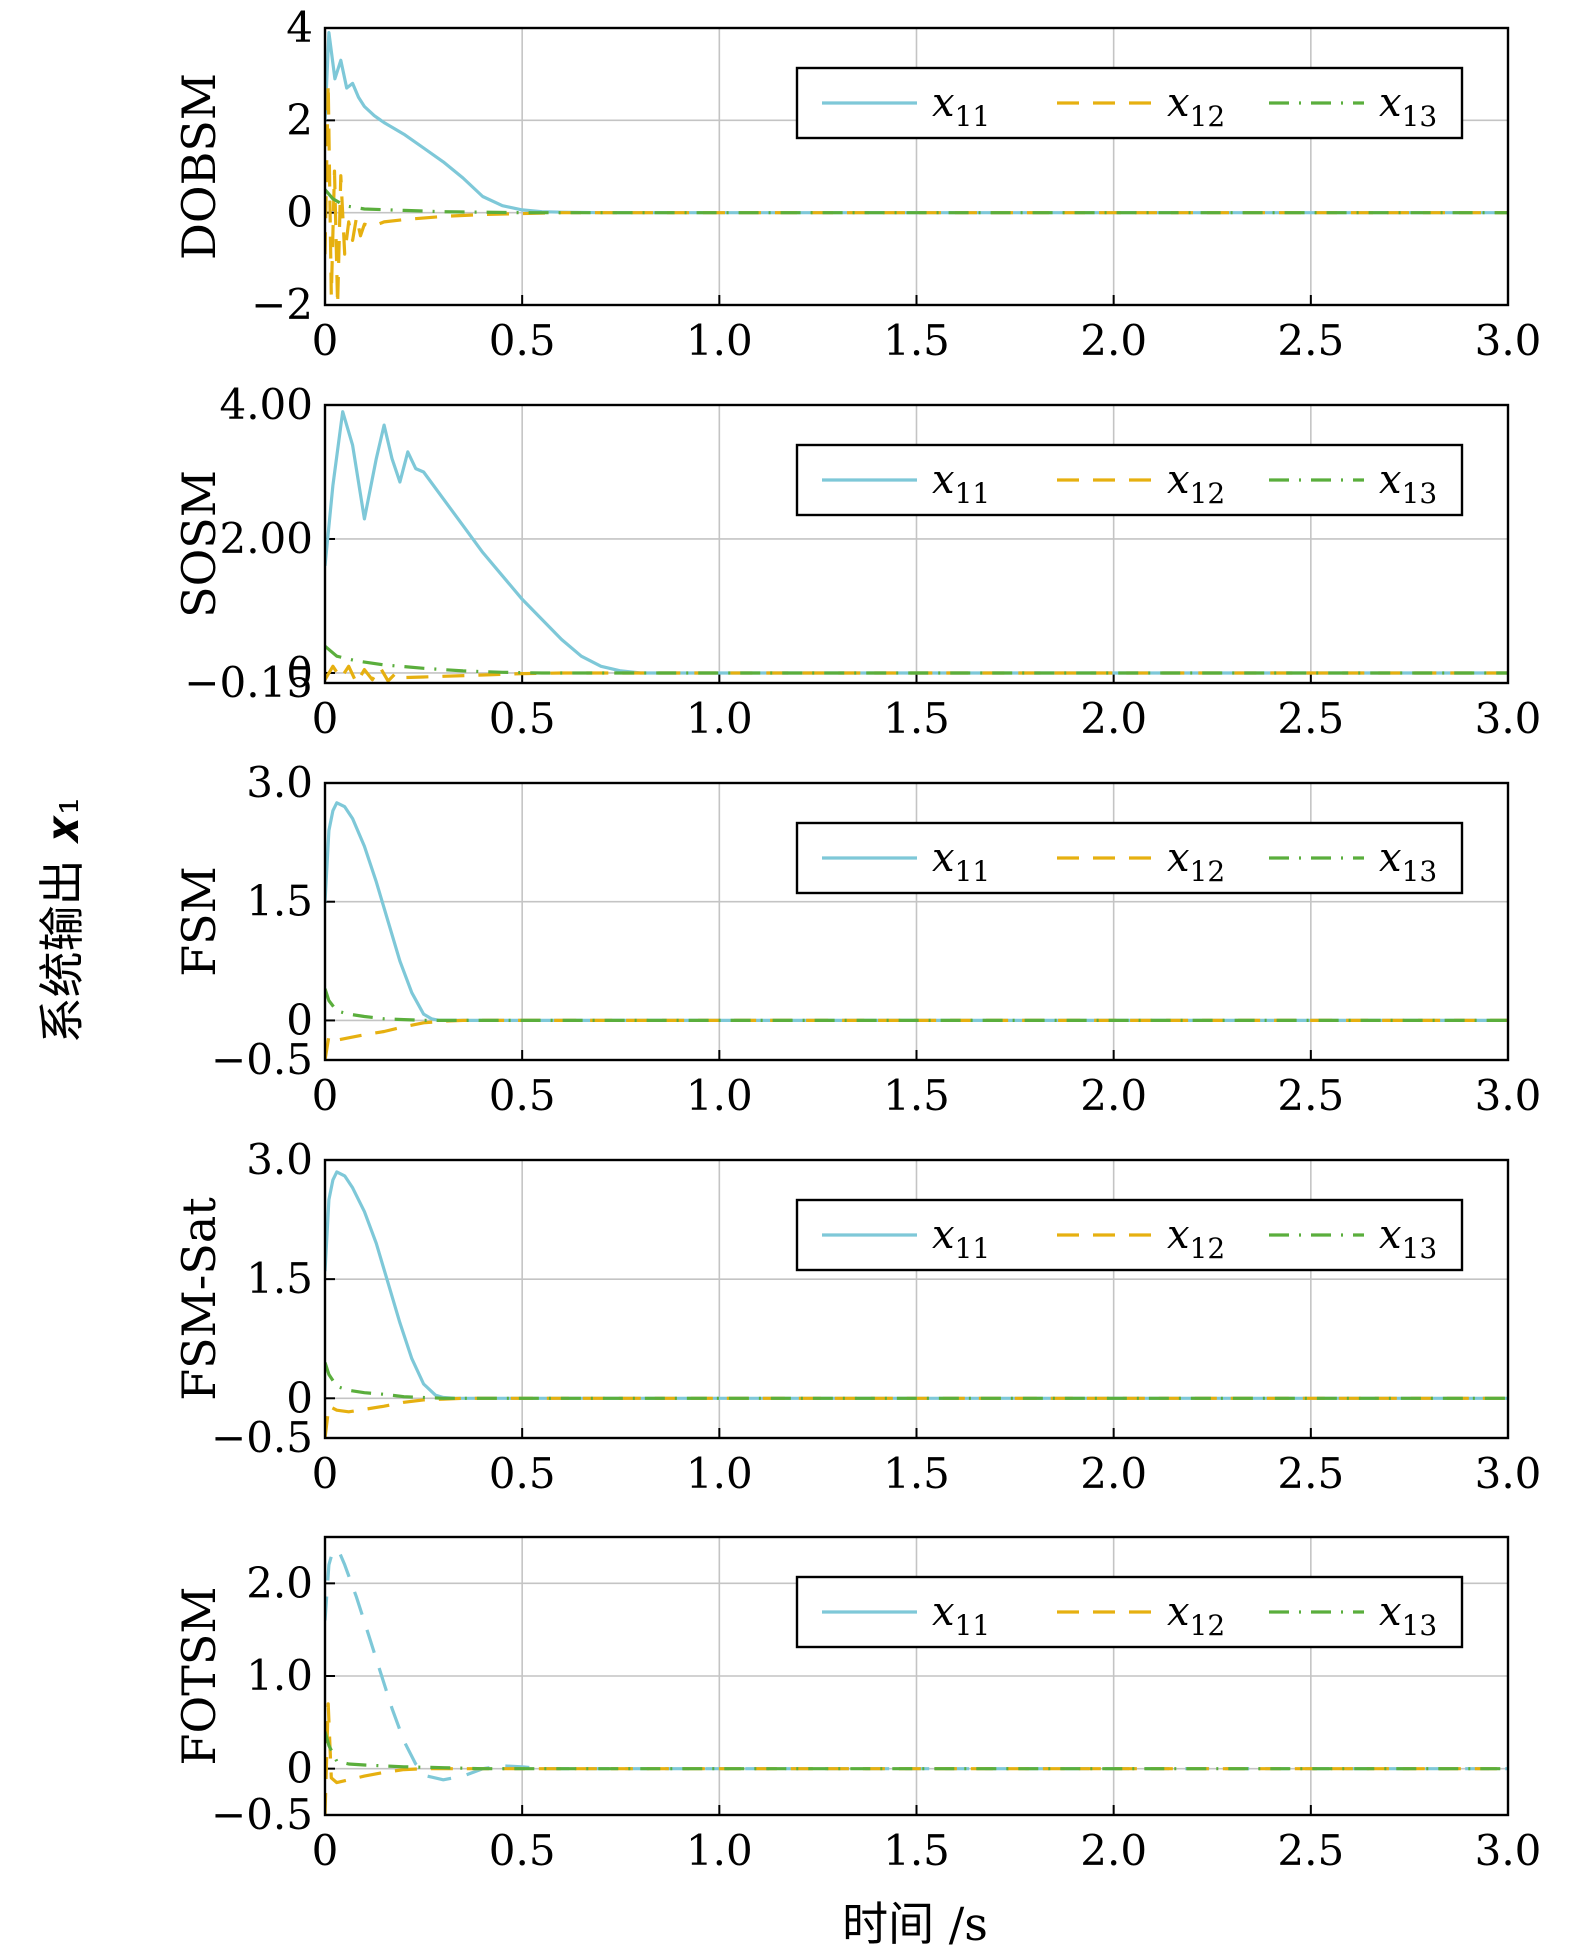  I want to click on panel-y-axis-label: FSM-Sat, so click(199, 1299).